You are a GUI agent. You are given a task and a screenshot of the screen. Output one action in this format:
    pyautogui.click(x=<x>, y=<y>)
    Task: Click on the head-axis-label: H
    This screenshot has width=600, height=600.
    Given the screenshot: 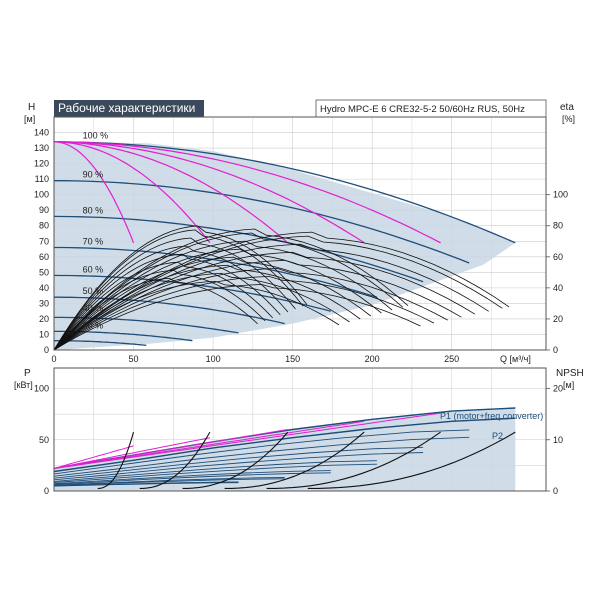 What is the action you would take?
    pyautogui.click(x=31, y=107)
    